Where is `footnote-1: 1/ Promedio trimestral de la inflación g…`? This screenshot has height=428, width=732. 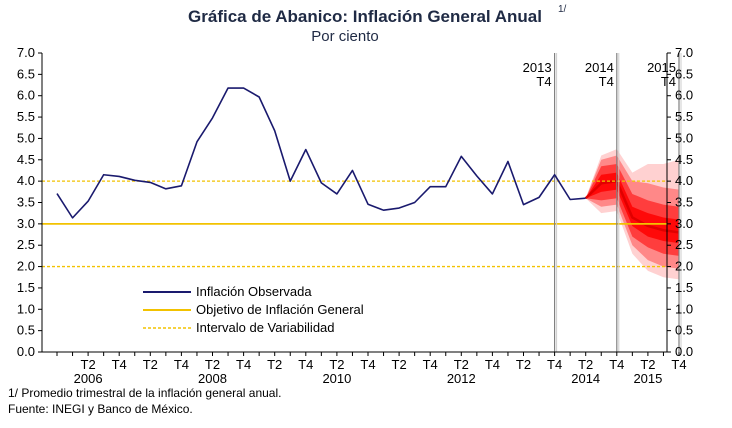
footnote-1: 1/ Promedio trimestral de la inflación g… is located at coordinates (144, 393).